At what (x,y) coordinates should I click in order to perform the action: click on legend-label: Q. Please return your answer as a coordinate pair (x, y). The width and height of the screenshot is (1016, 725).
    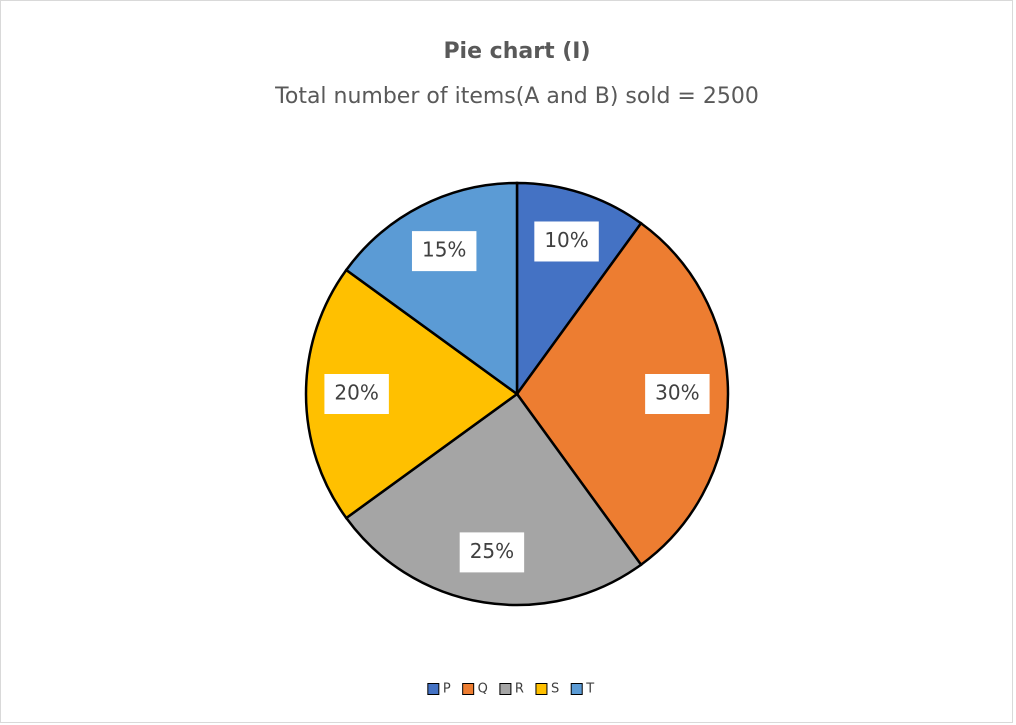
    Looking at the image, I should click on (483, 689).